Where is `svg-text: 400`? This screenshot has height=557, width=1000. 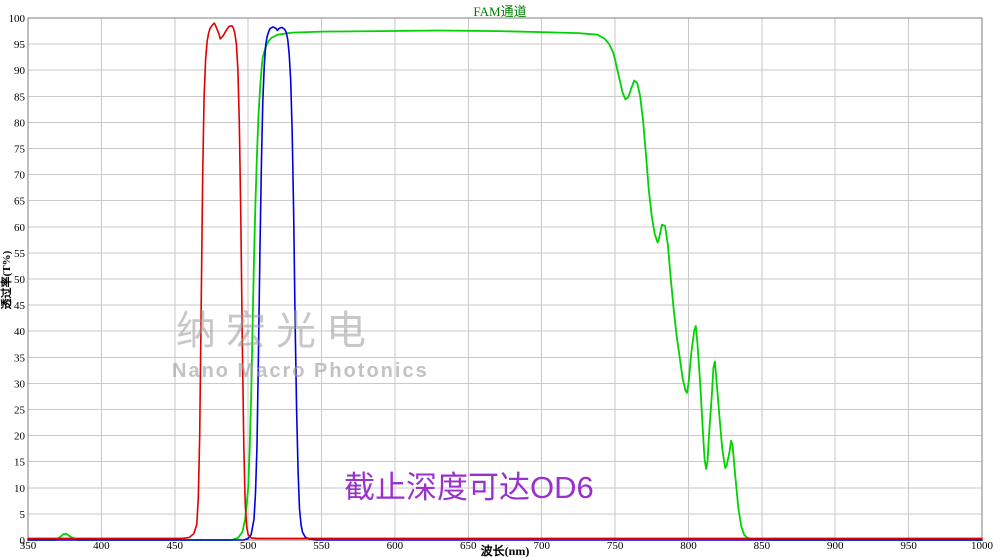 svg-text: 400 is located at coordinates (101, 546).